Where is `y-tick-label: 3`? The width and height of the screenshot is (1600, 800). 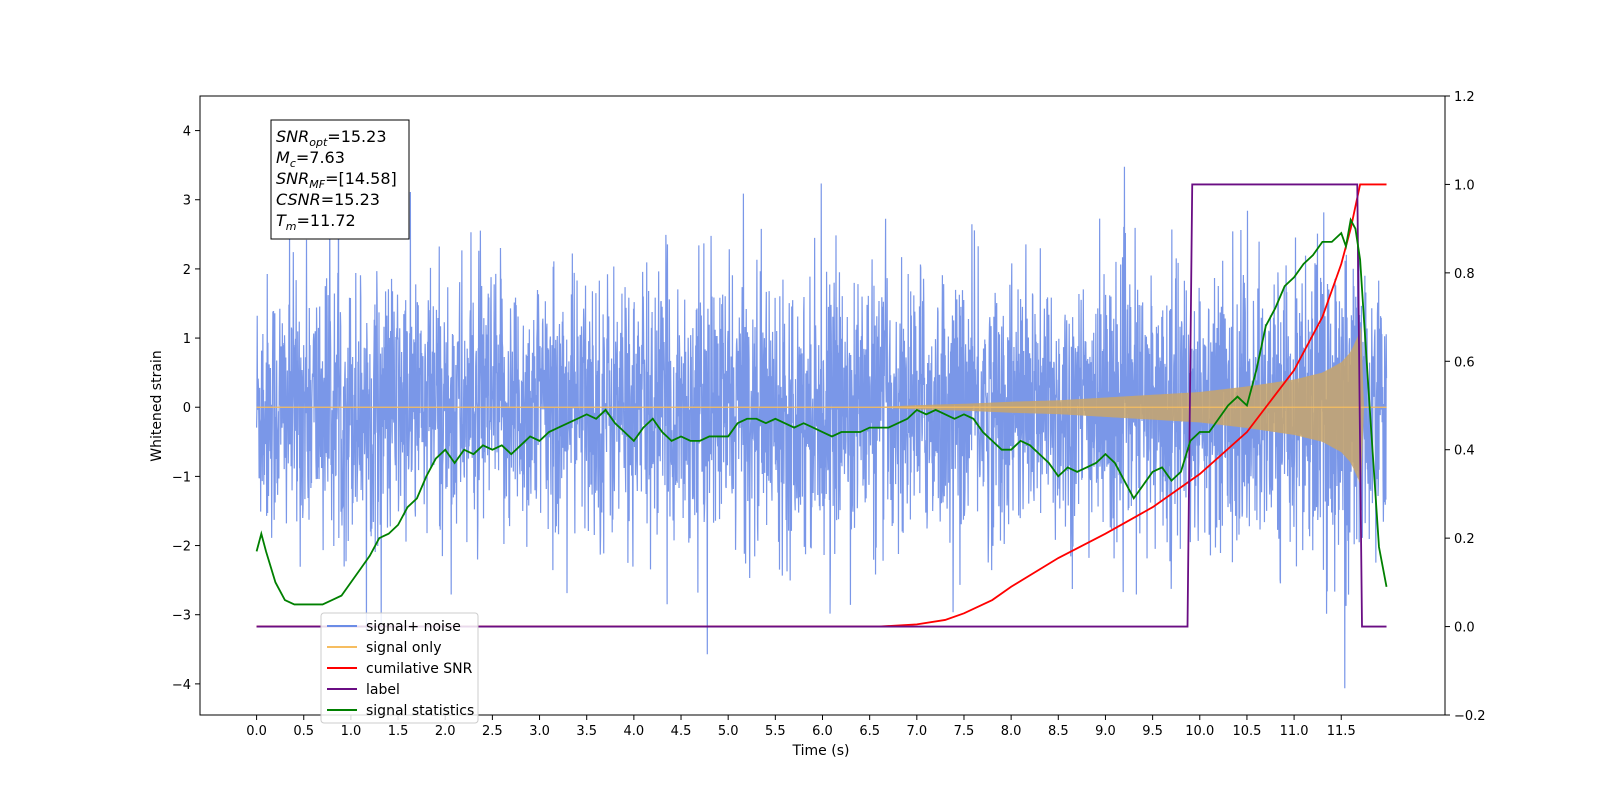
y-tick-label: 3 is located at coordinates (187, 201).